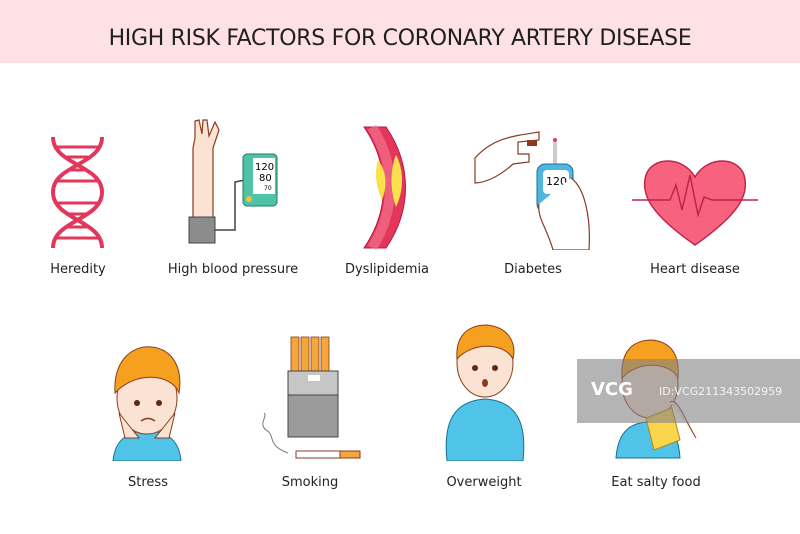 This screenshot has height=534, width=800. I want to click on label-overweight: Overweight, so click(484, 482).